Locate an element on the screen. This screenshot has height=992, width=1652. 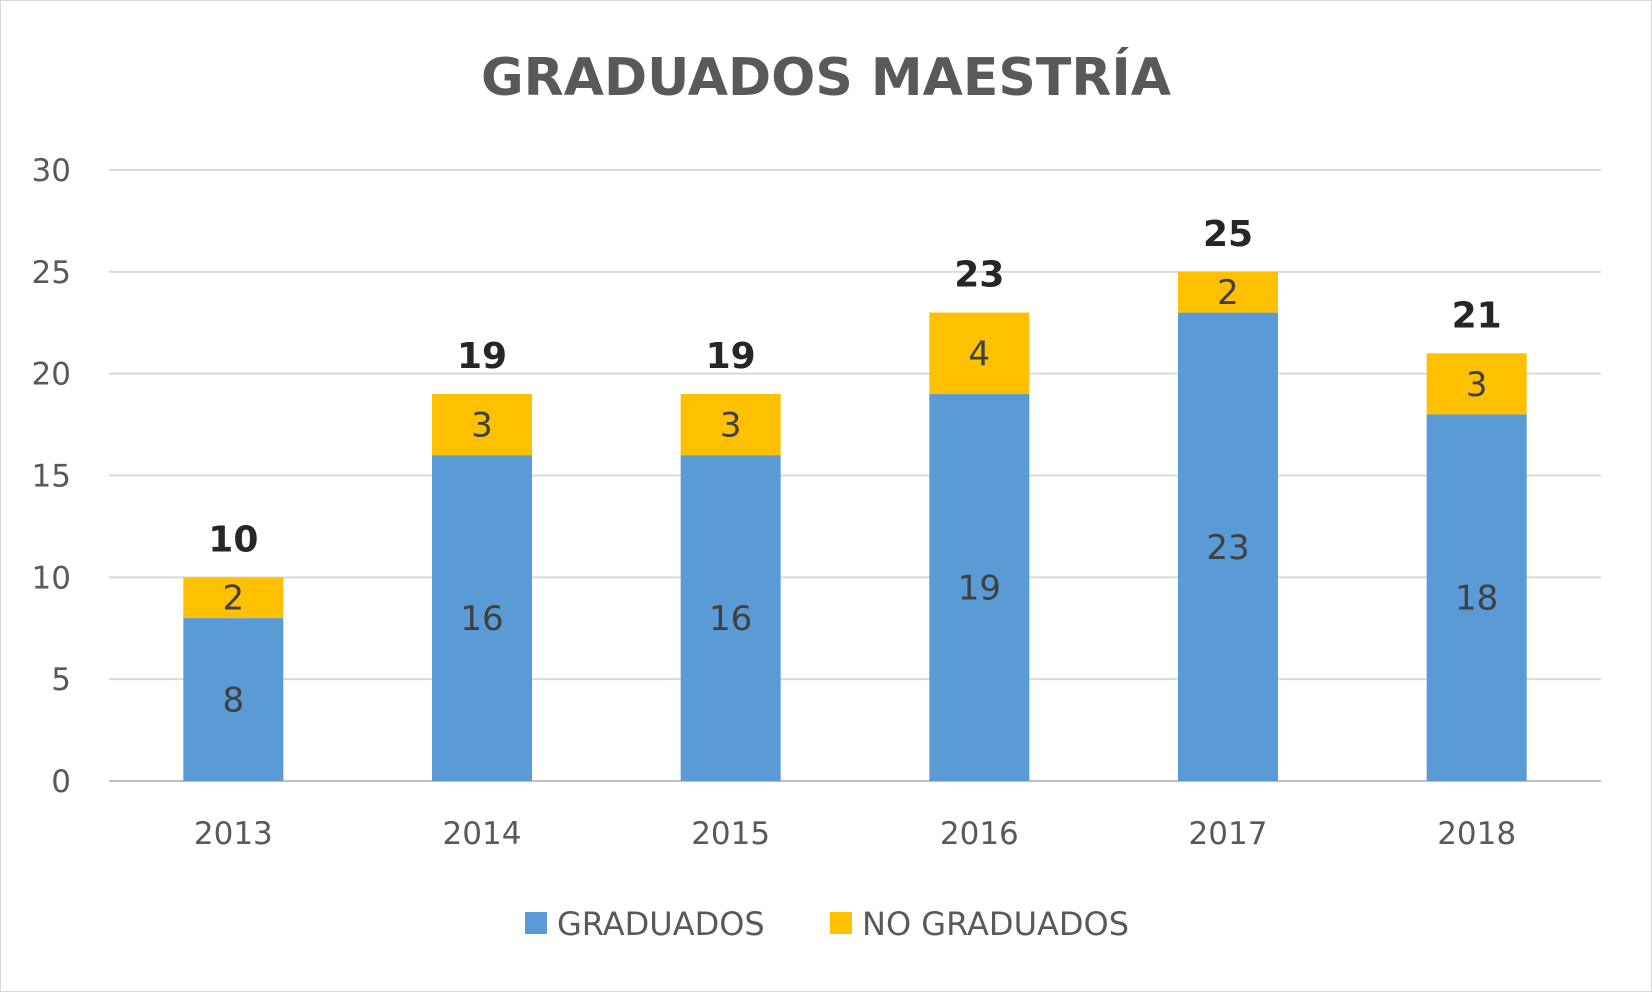
bar-graduados-2013 is located at coordinates (233, 699).